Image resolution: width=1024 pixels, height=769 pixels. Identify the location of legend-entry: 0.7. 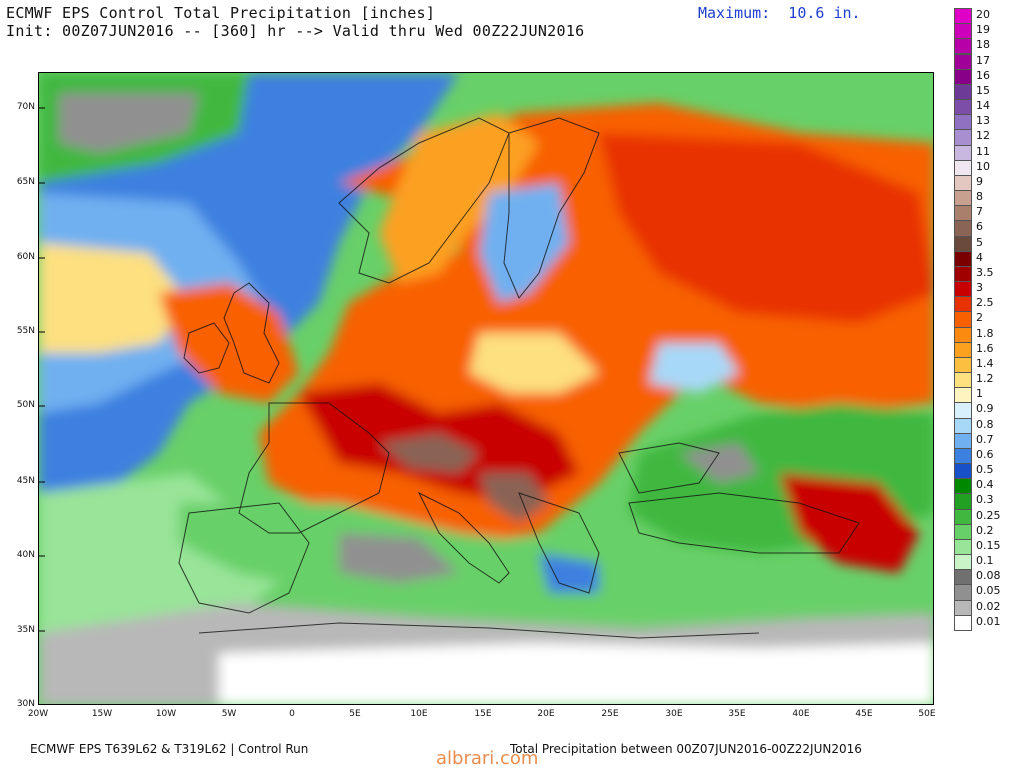
(986, 440).